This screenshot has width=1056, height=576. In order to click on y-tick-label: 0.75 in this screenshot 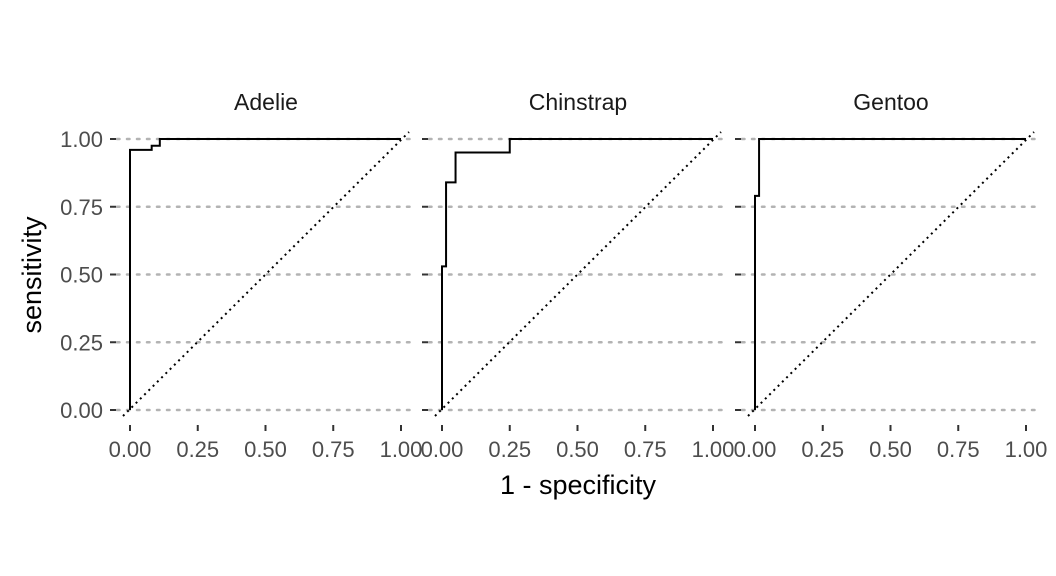, I will do `click(81, 207)`.